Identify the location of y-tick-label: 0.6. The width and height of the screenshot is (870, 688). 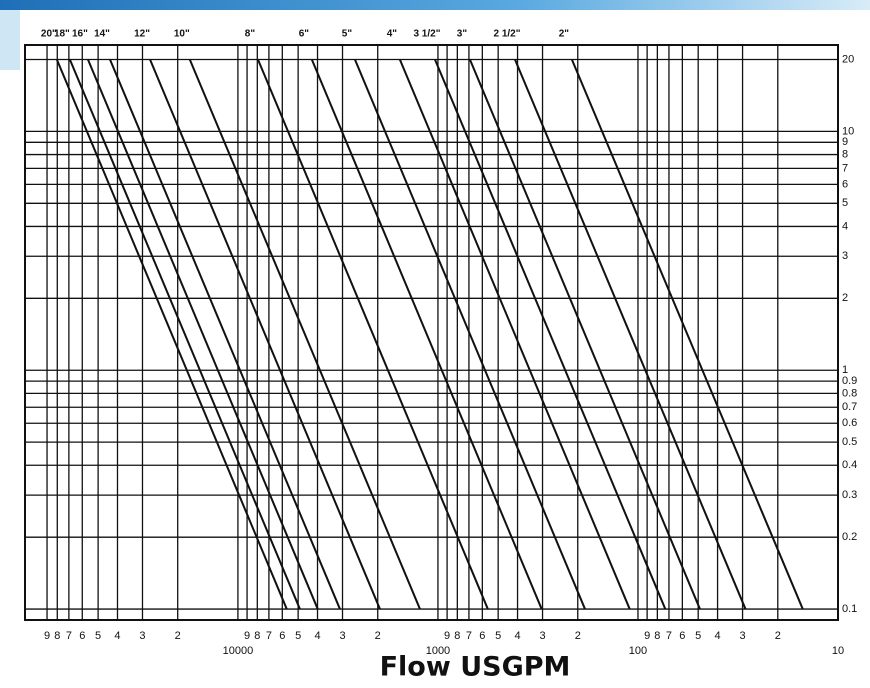
(849, 423).